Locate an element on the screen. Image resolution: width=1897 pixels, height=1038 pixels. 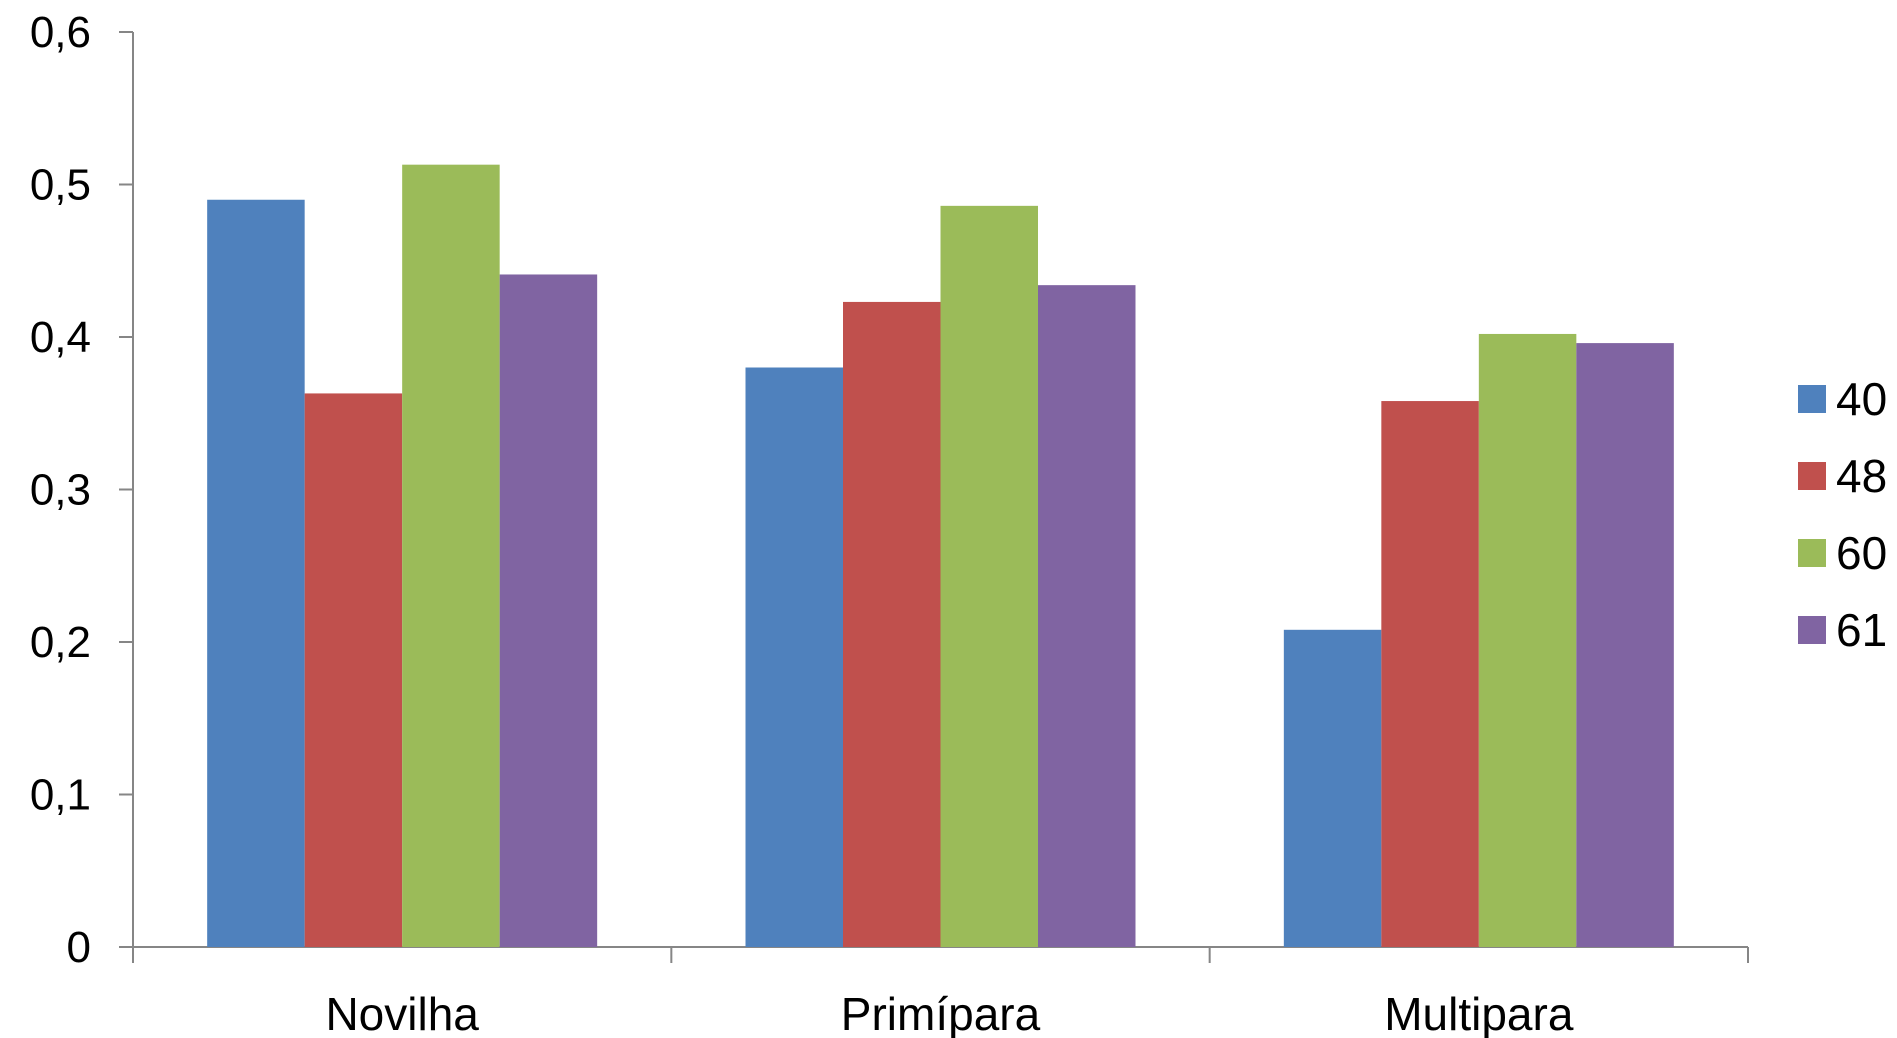
y-tick-label: 0,3 is located at coordinates (60, 490).